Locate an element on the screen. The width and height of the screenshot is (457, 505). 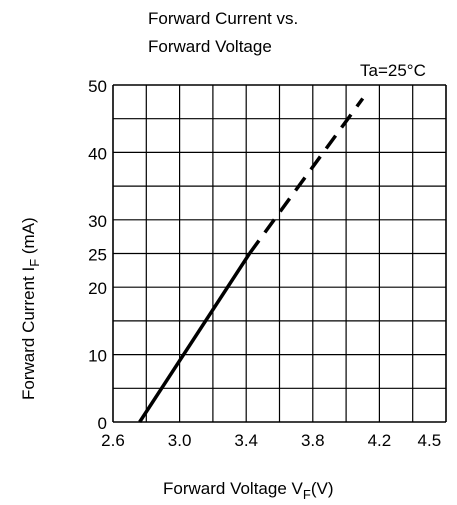
y-tick-labels: 0 10 20 25 30 40 50 is located at coordinates (97, 255).